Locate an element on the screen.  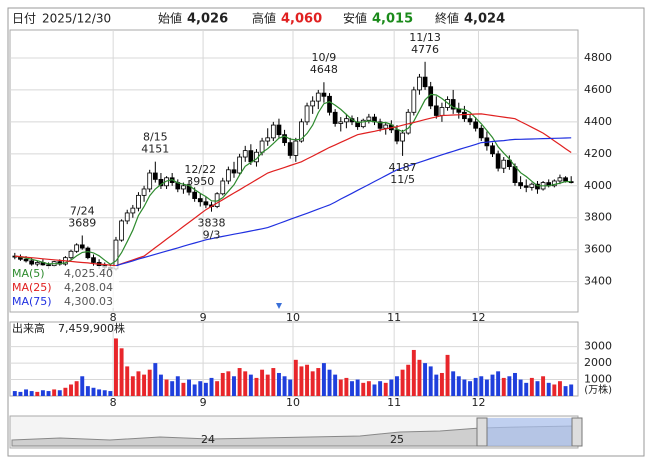
annotation-label: 11/5 is located at coordinates (402, 179).